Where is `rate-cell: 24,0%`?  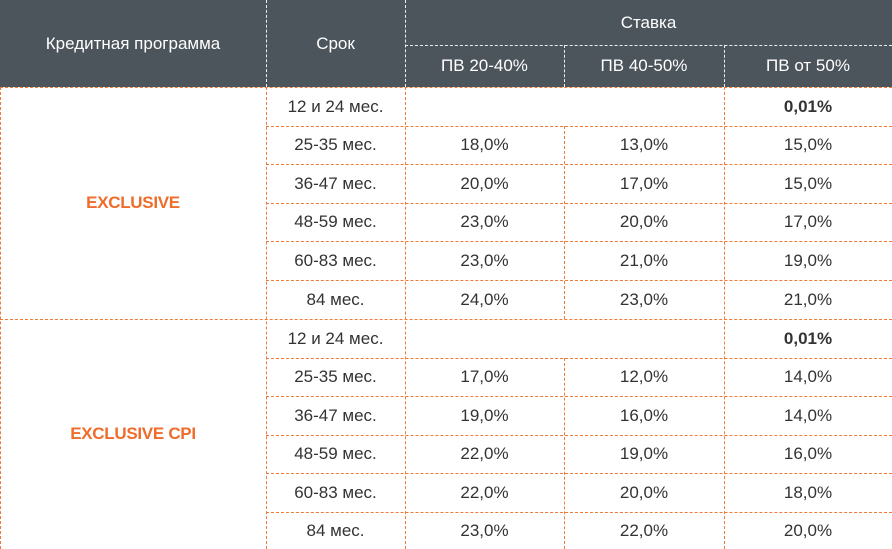 rate-cell: 24,0% is located at coordinates (484, 299).